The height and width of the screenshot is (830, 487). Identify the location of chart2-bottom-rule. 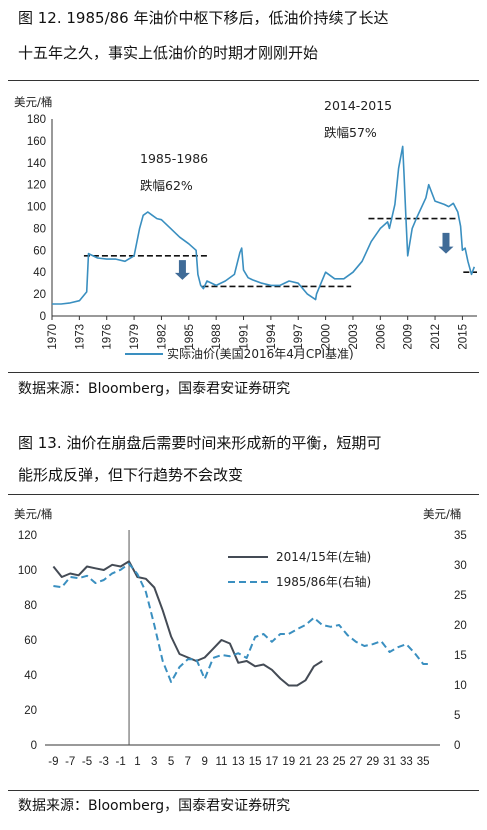
(243, 790).